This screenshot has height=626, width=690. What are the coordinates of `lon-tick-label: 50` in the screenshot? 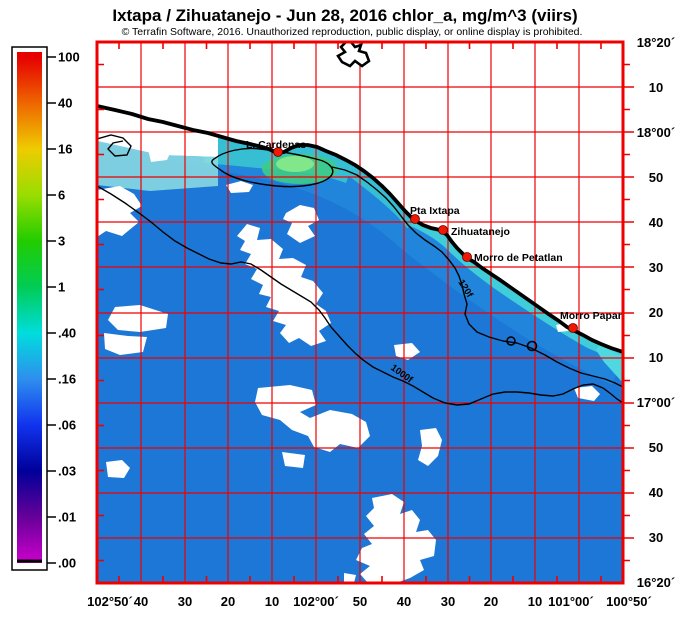 It's located at (360, 601).